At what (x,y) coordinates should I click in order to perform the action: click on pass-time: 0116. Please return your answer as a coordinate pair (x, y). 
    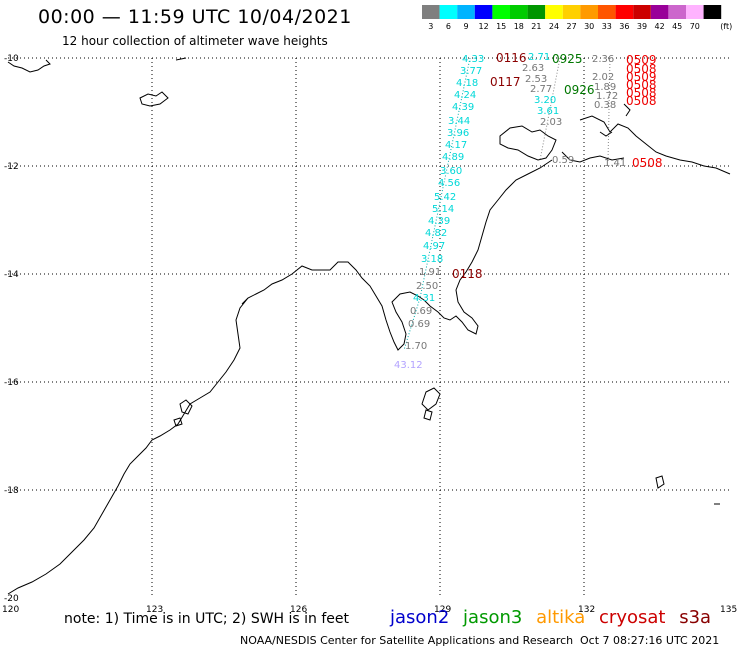
    Looking at the image, I should click on (511, 58).